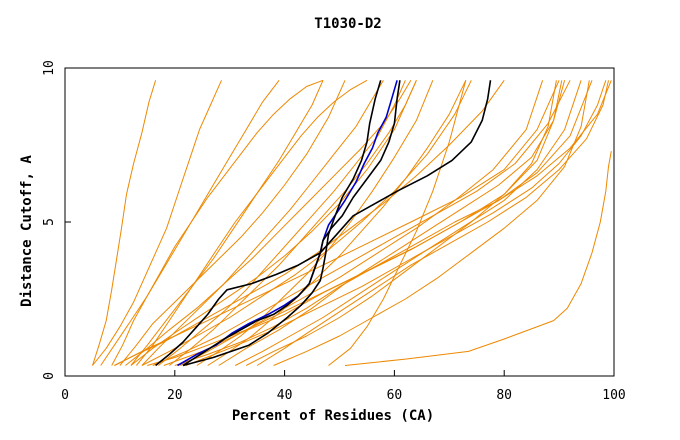  Describe the element at coordinates (343, 386) in the screenshot. I see `x-axis: 0 20 40 60 80 100` at that location.